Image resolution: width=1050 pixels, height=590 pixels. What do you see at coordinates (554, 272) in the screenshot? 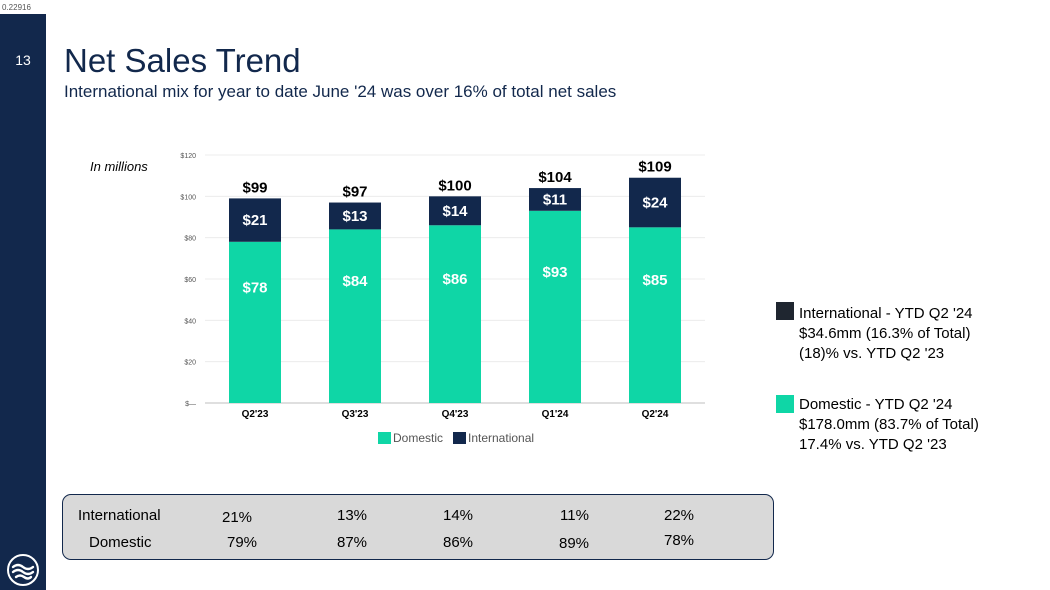
I see `bar-domestic-label: $93` at bounding box center [554, 272].